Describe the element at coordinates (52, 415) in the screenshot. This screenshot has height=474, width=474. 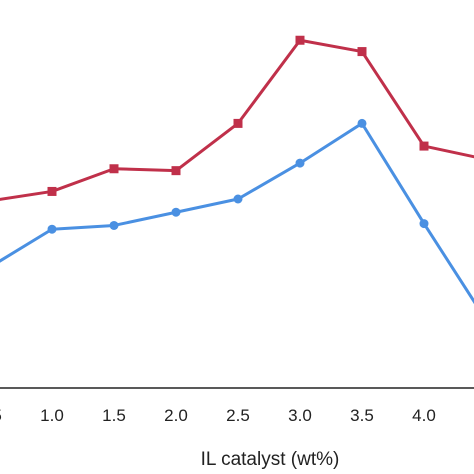
I see `x-tick-label: 1.0` at that location.